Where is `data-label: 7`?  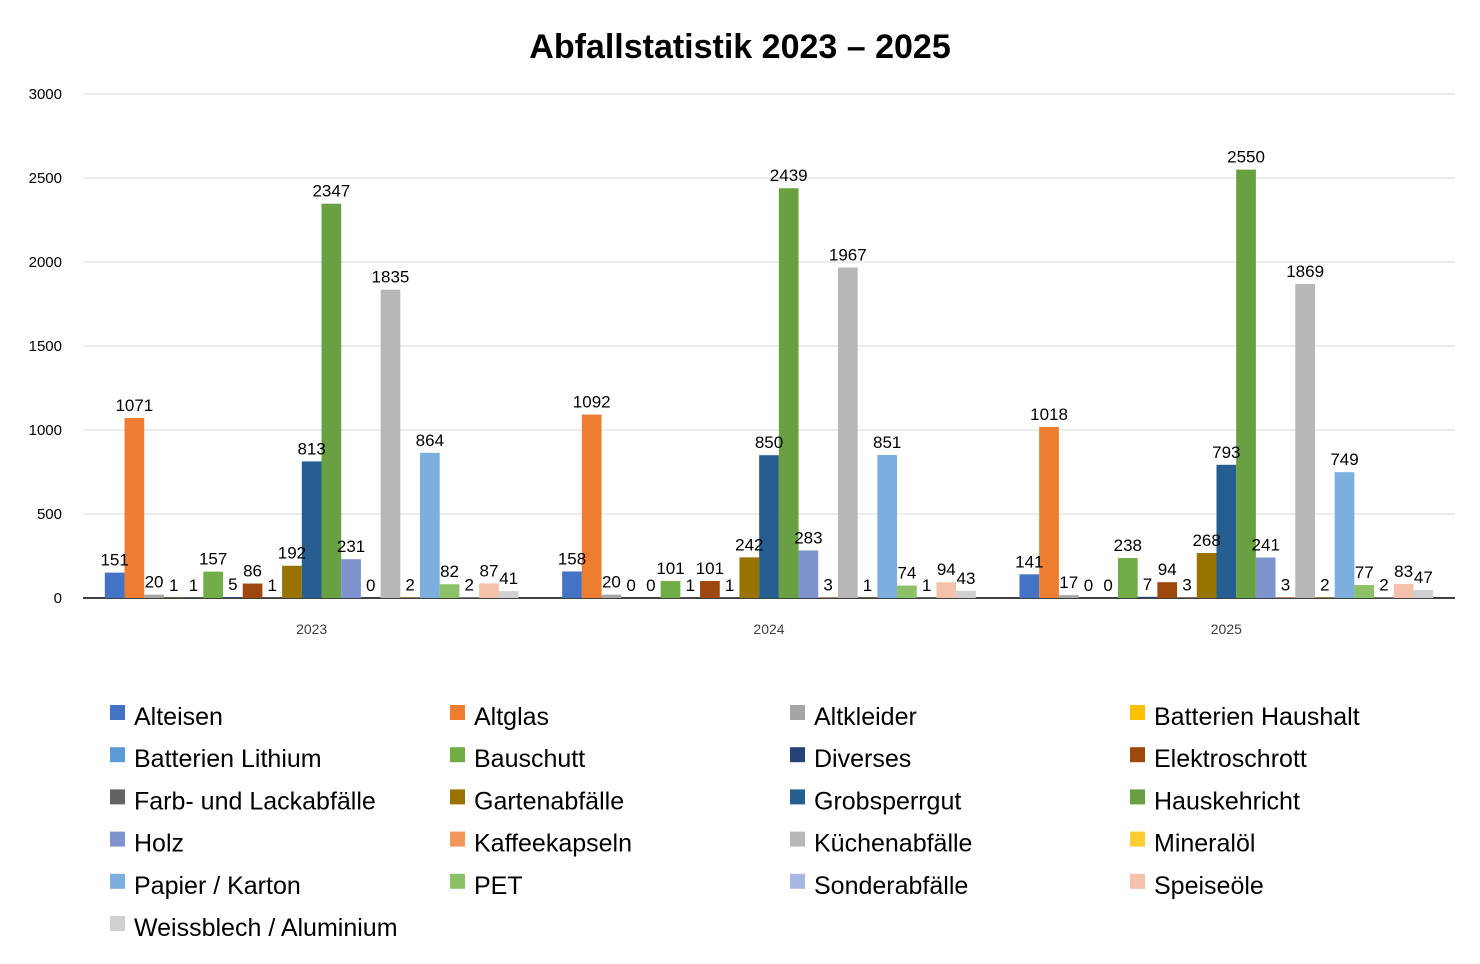
data-label: 7 is located at coordinates (1147, 584).